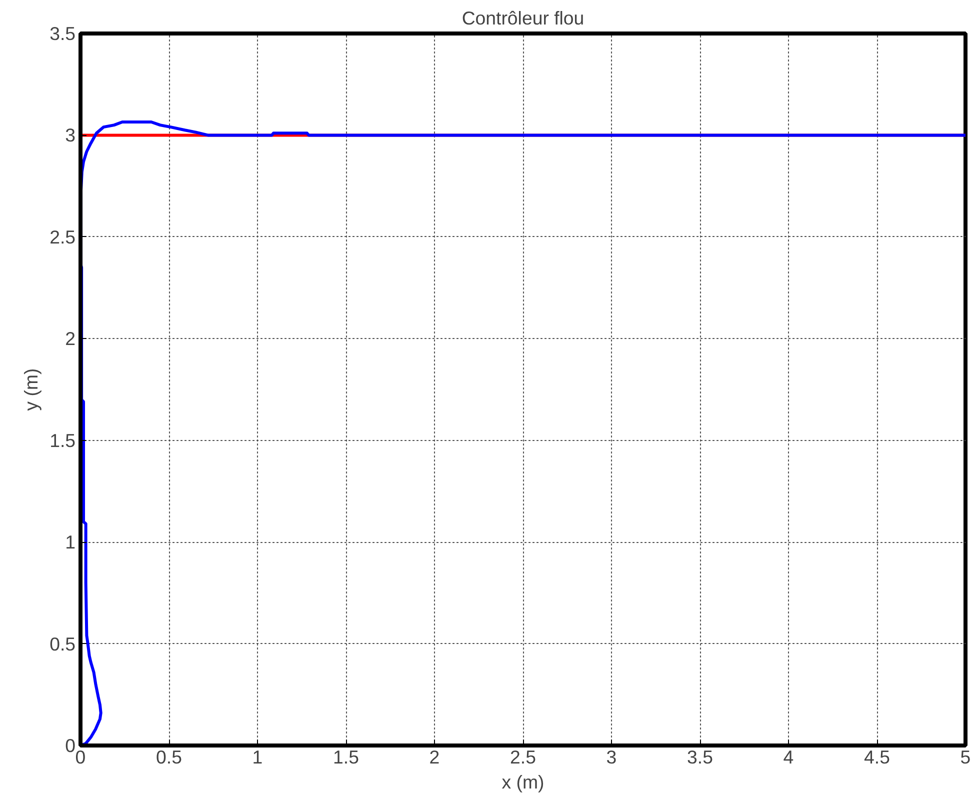 The image size is (980, 805). I want to click on y-tick-label: 0.5, so click(63, 643).